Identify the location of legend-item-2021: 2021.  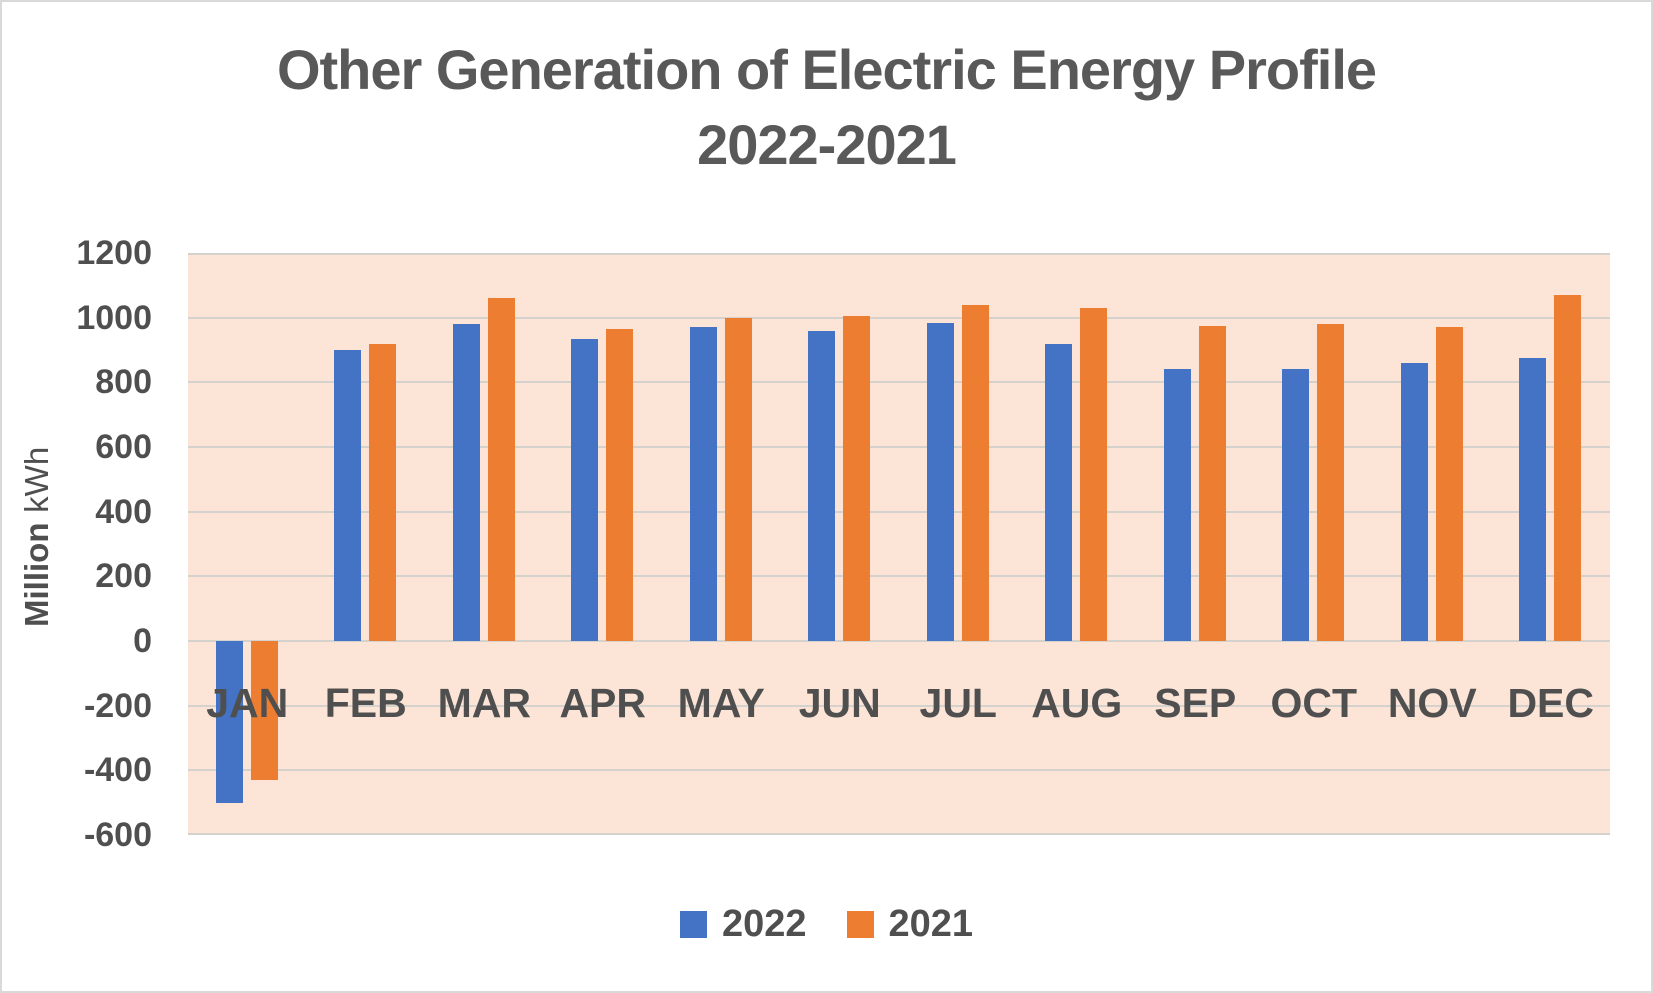
(910, 924).